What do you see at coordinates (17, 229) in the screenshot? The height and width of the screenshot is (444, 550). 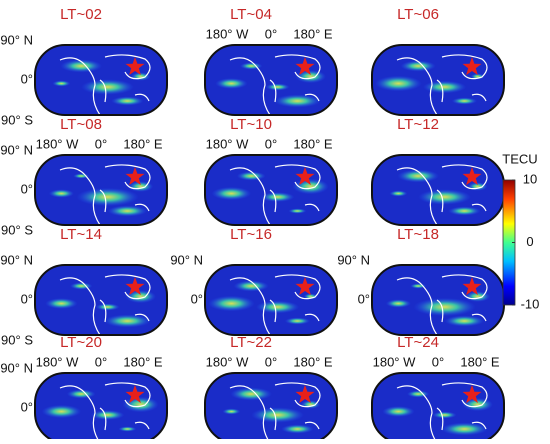 I see `lat-label: 90° S` at bounding box center [17, 229].